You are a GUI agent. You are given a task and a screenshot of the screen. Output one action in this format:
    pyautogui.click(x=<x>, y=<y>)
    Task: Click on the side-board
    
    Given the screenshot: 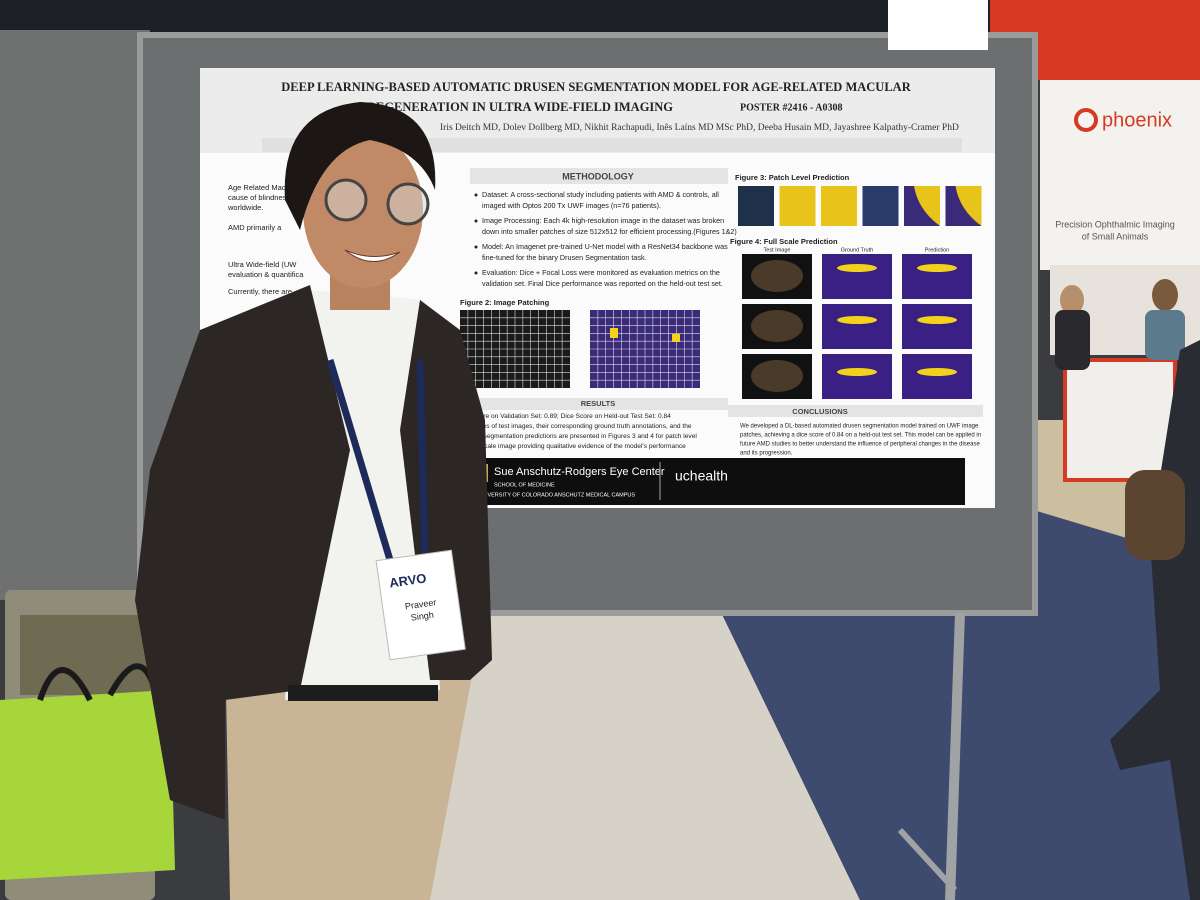 What is the action you would take?
    pyautogui.click(x=75, y=315)
    